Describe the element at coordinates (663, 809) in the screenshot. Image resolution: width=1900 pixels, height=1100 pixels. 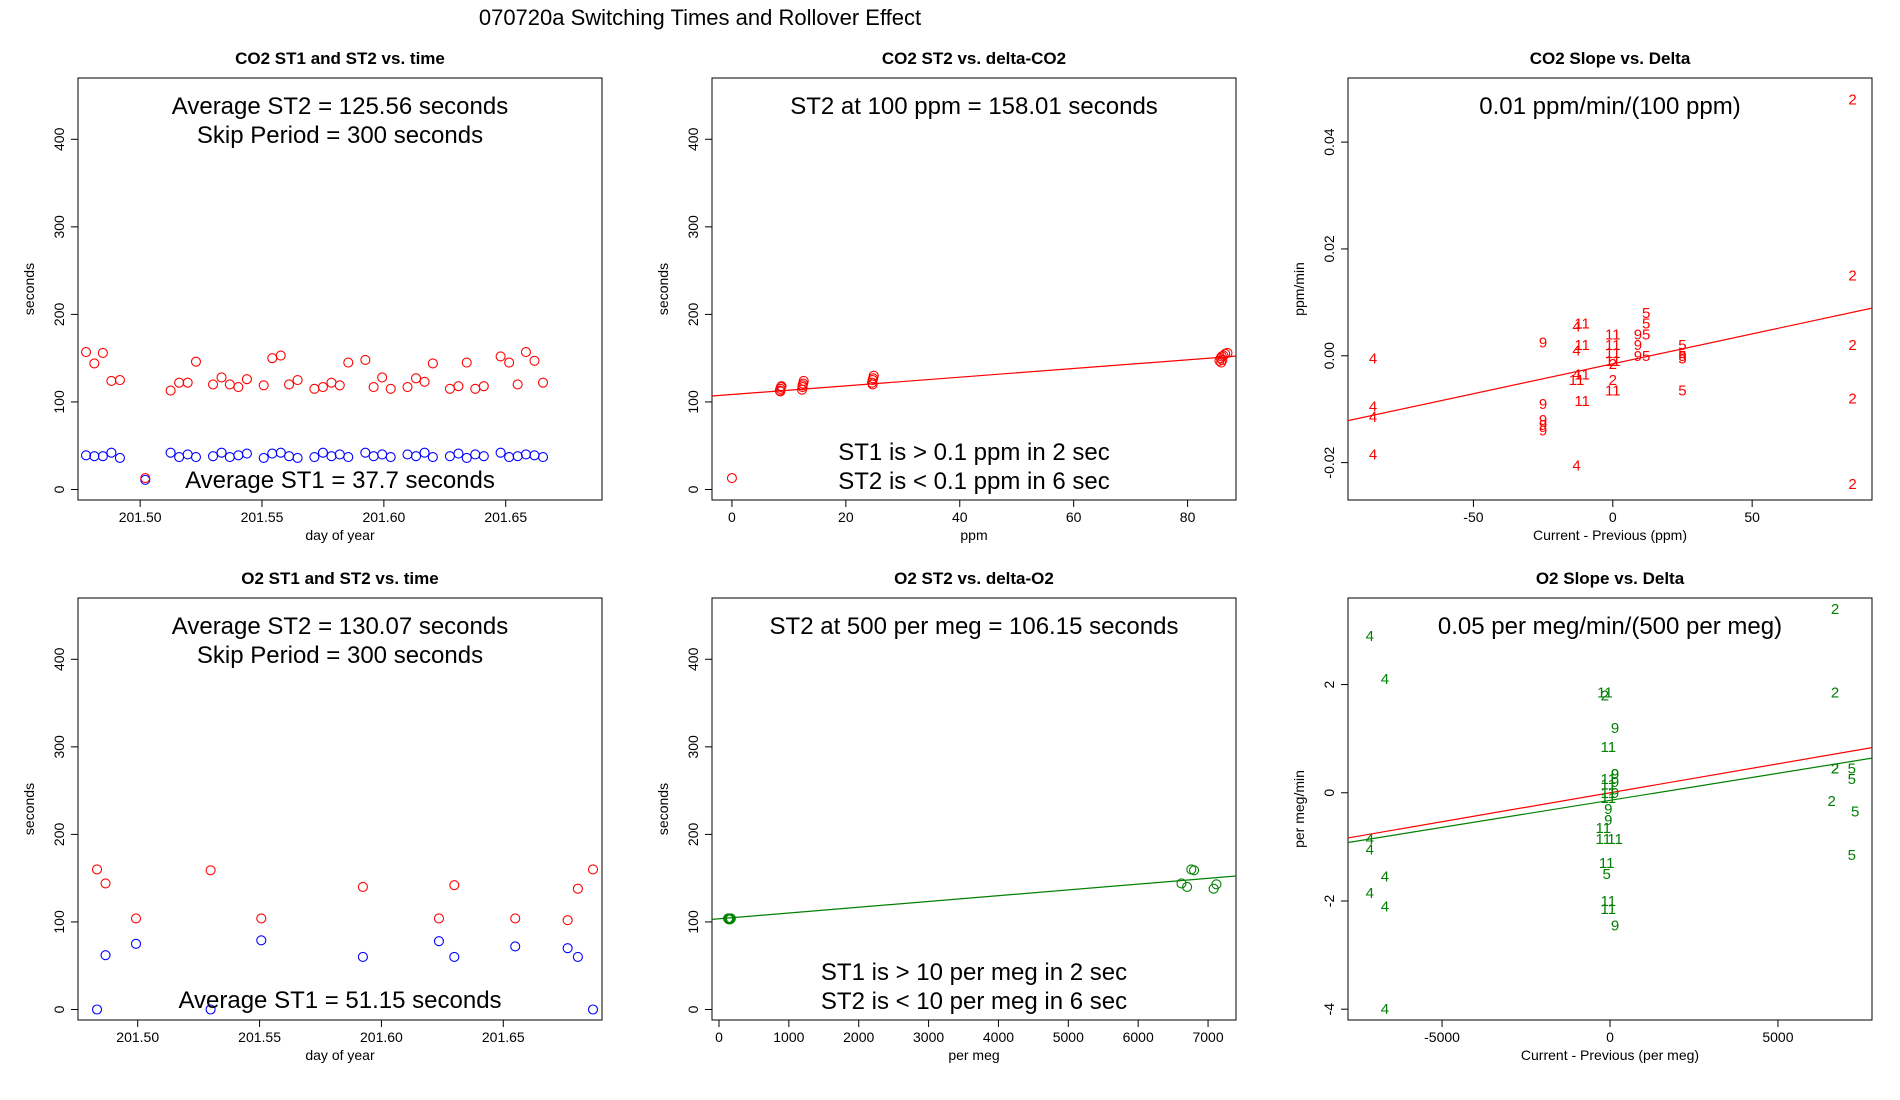
I see `y-axis-label: seconds` at that location.